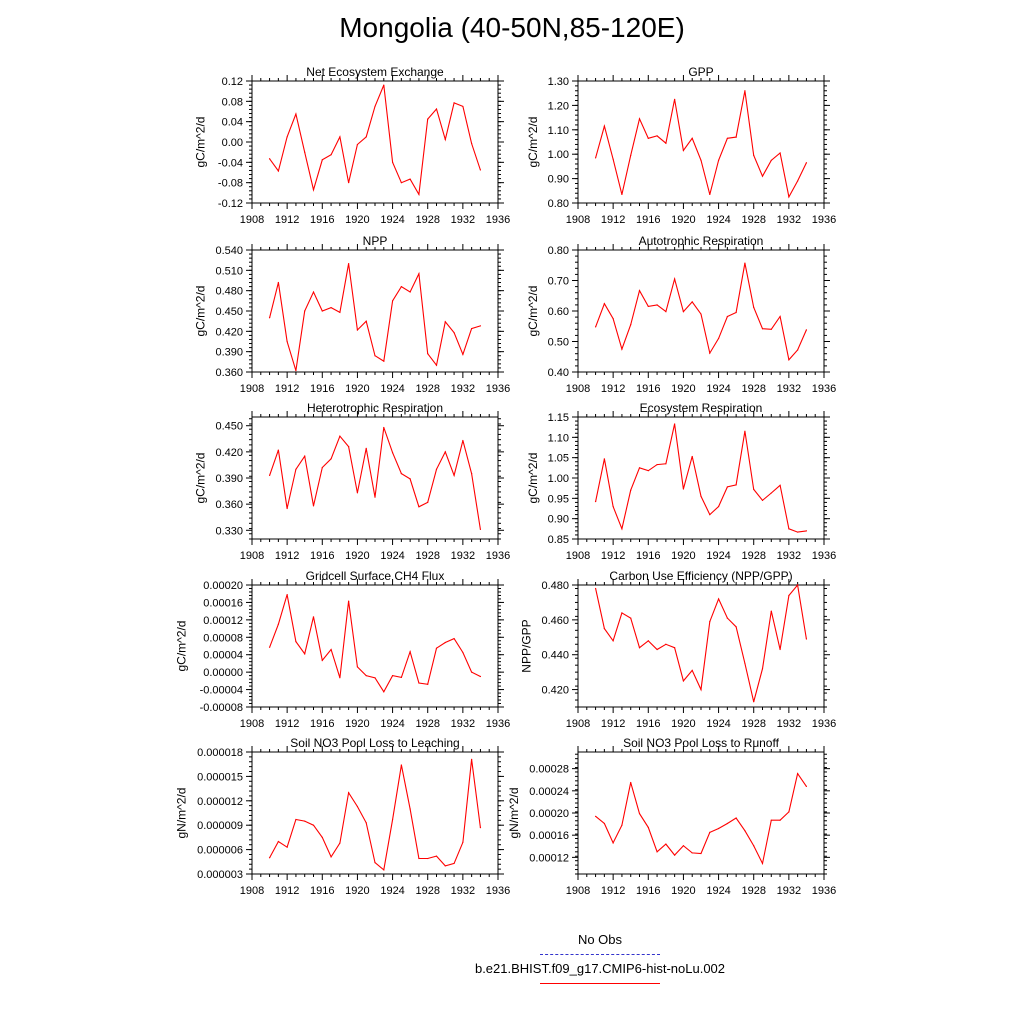 The image size is (1024, 1024). Describe the element at coordinates (600, 954) in the screenshot. I see `legend-obs-line` at that location.